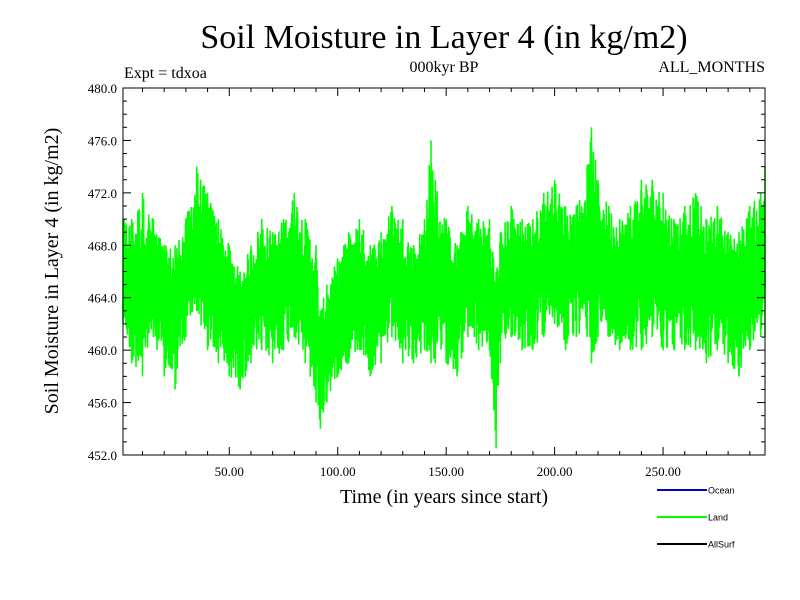 Image resolution: width=800 pixels, height=600 pixels. What do you see at coordinates (711, 67) in the screenshot?
I see `months-annotation: ALL_MONTHS` at bounding box center [711, 67].